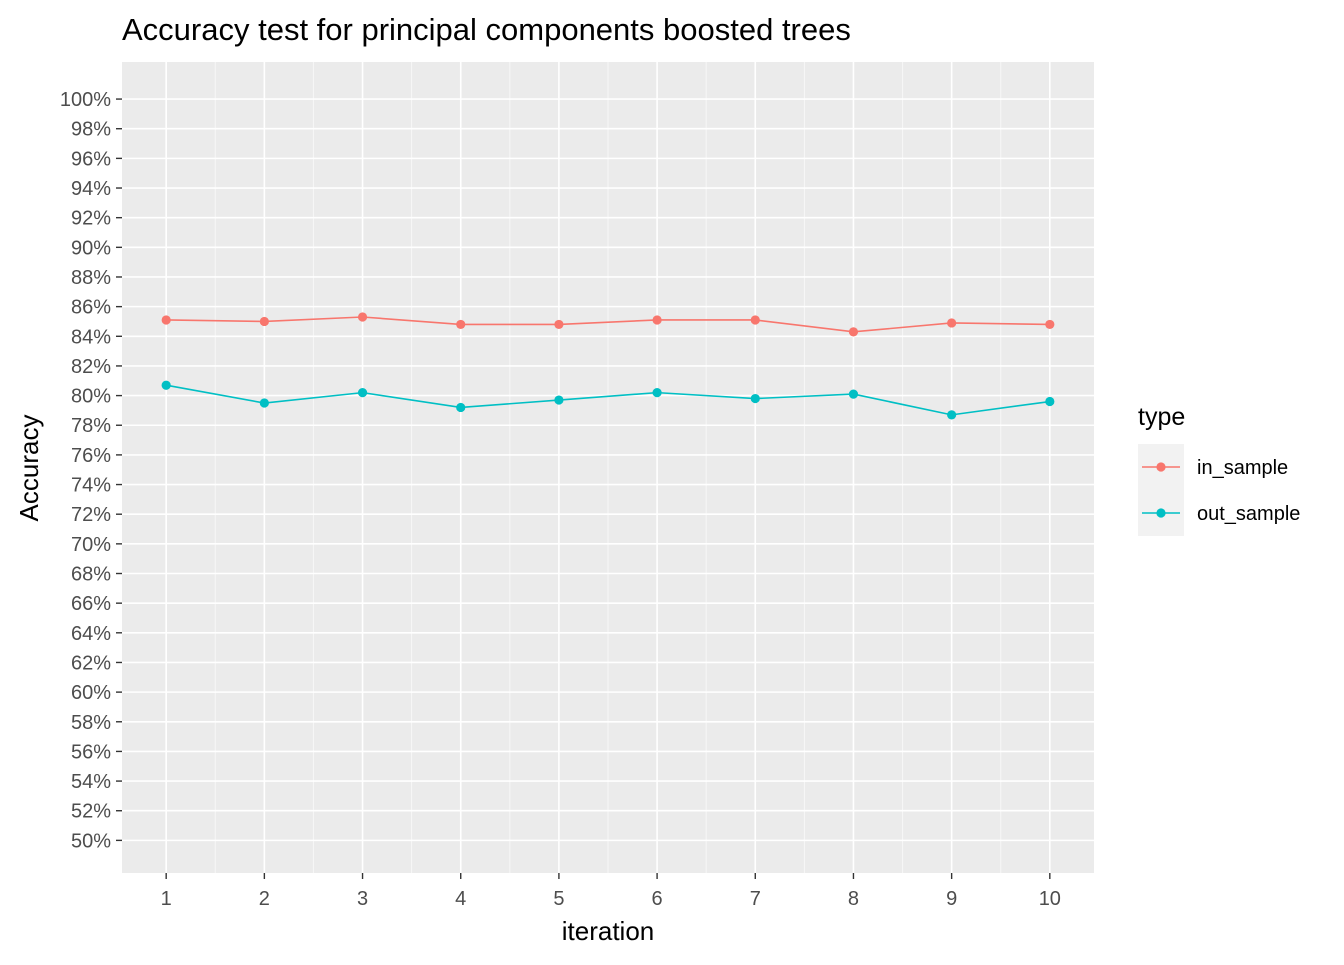 The image size is (1344, 965). Describe the element at coordinates (853, 899) in the screenshot. I see `x-tick-label: 8` at that location.